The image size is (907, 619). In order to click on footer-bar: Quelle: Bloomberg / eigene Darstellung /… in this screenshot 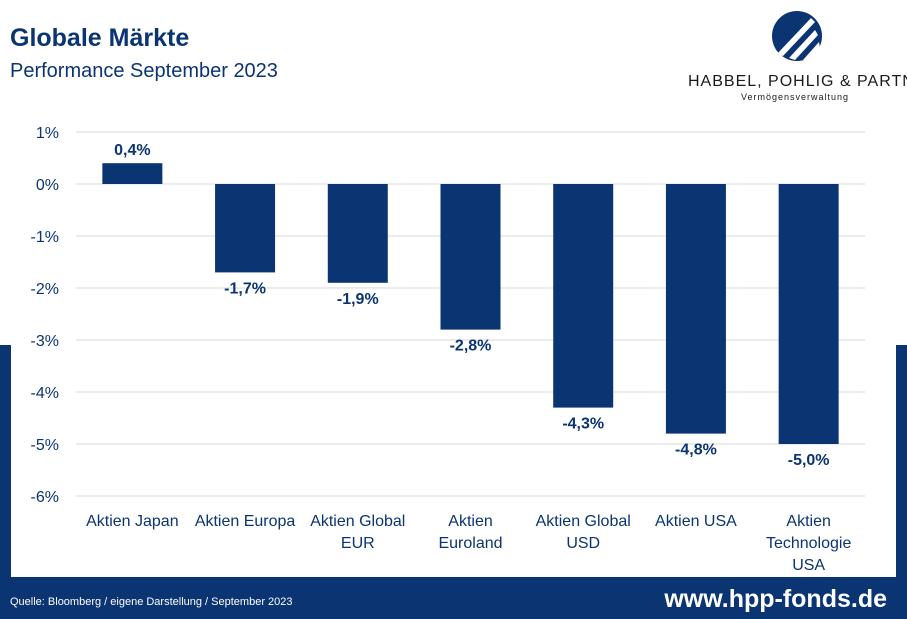, I will do `click(453, 598)`.